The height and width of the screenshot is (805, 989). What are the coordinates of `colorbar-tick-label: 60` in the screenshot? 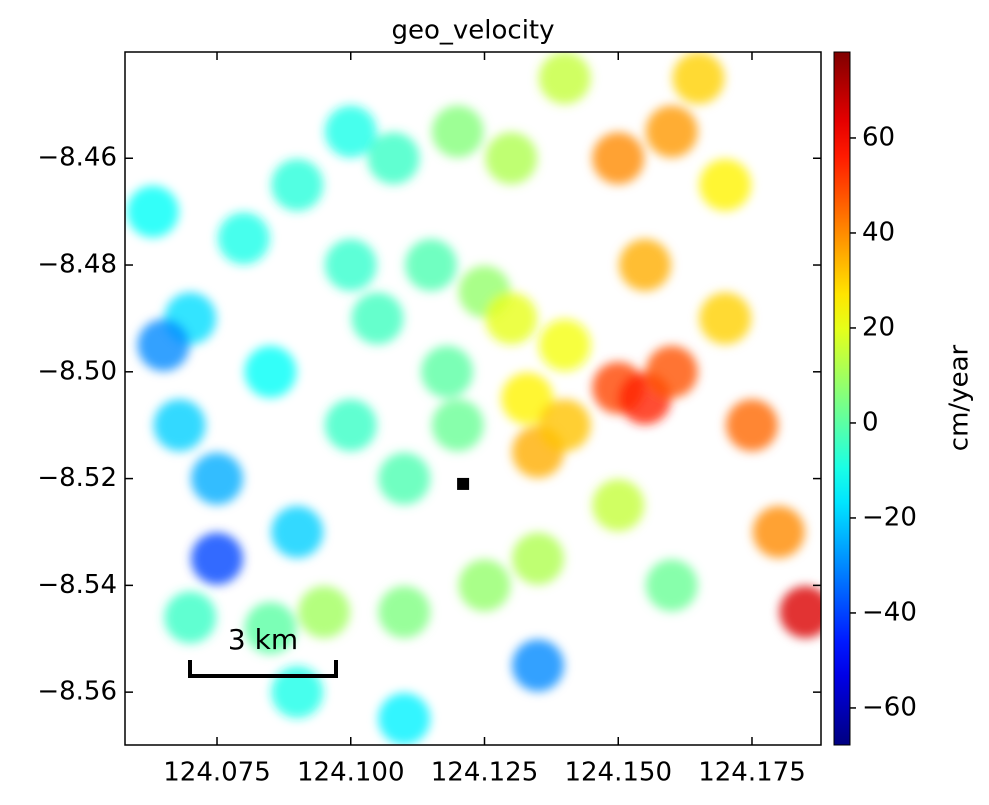 It's located at (878, 137).